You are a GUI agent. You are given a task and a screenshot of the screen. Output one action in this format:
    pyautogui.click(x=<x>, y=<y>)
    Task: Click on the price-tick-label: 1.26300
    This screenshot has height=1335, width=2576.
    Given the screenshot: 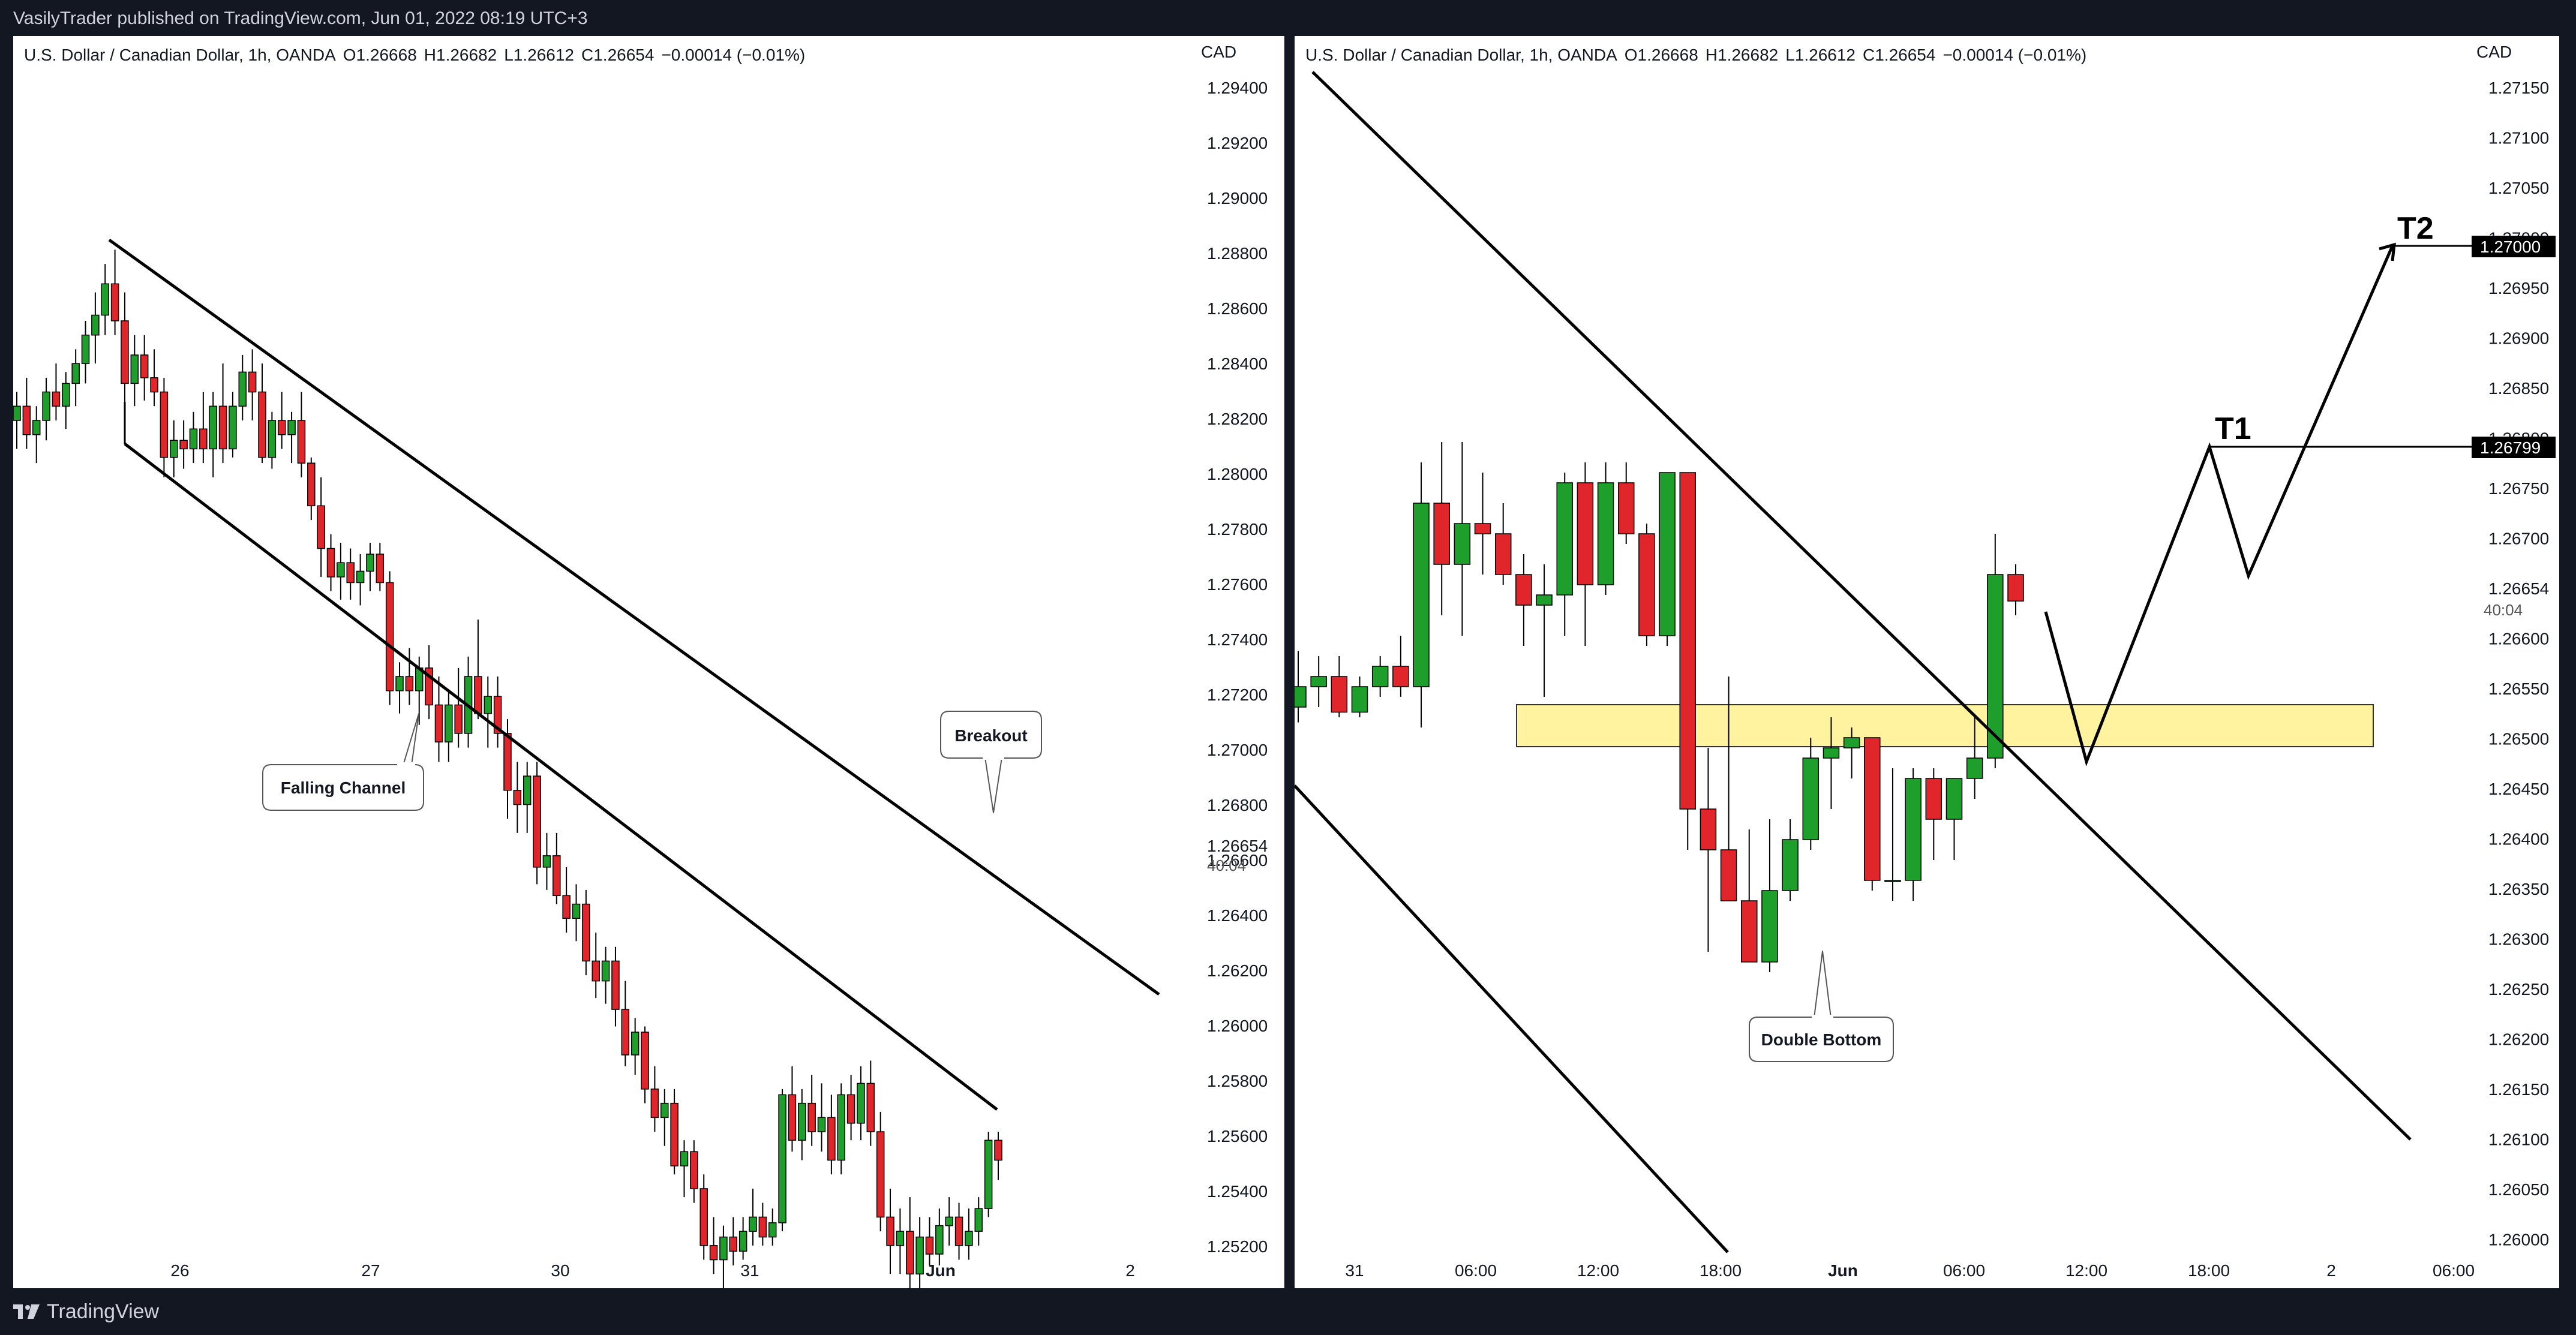 What is the action you would take?
    pyautogui.click(x=2518, y=939)
    